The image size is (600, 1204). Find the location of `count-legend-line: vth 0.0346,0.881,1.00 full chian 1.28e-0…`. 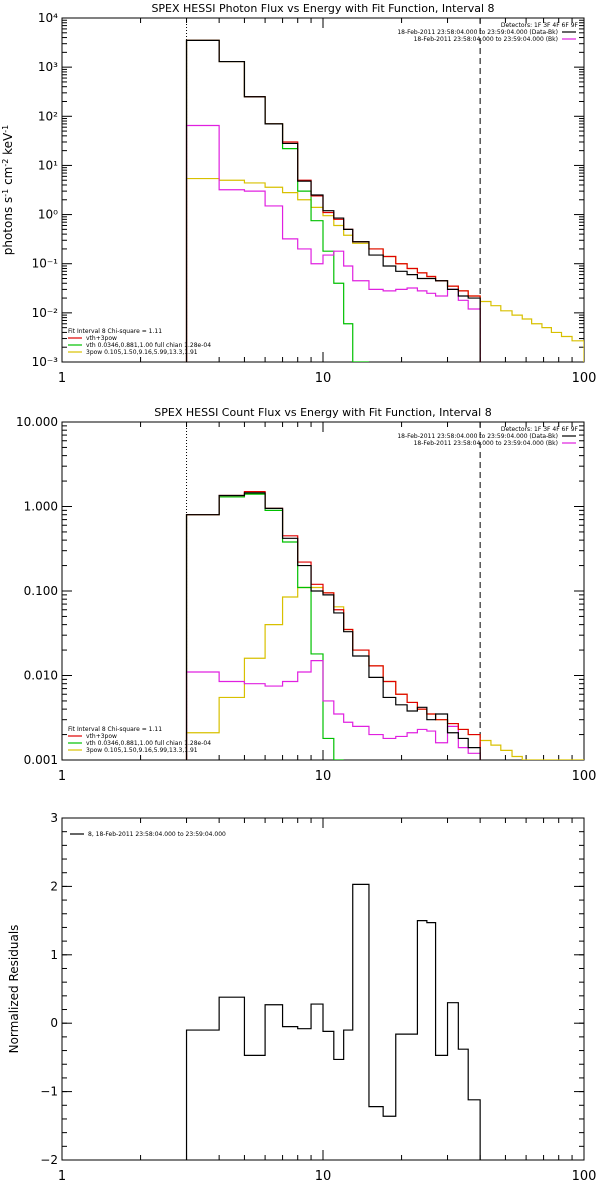

count-legend-line: vth 0.0346,0.881,1.00 full chian 1.28e-0… is located at coordinates (148, 743).